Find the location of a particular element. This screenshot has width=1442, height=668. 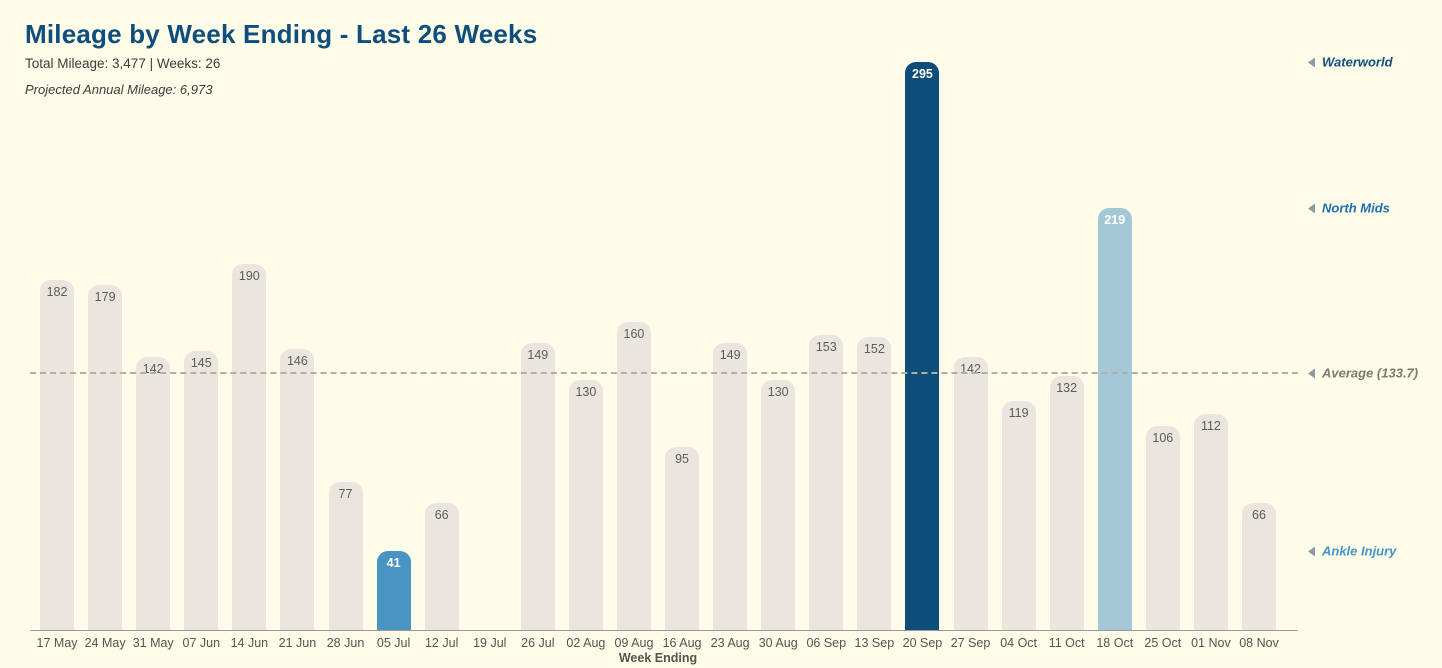

x-axis-title: Week Ending is located at coordinates (658, 658).